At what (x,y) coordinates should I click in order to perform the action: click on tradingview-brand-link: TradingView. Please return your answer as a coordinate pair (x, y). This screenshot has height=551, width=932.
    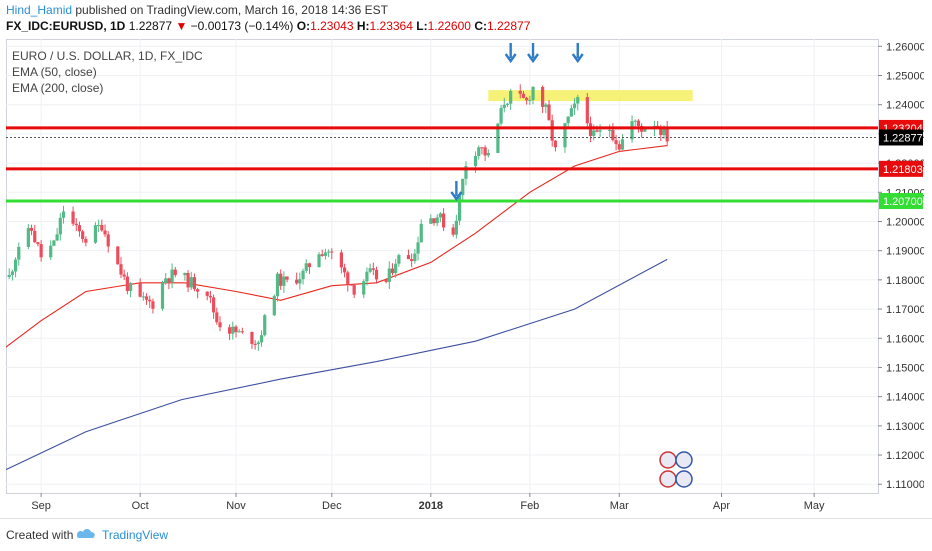
    Looking at the image, I should click on (135, 535).